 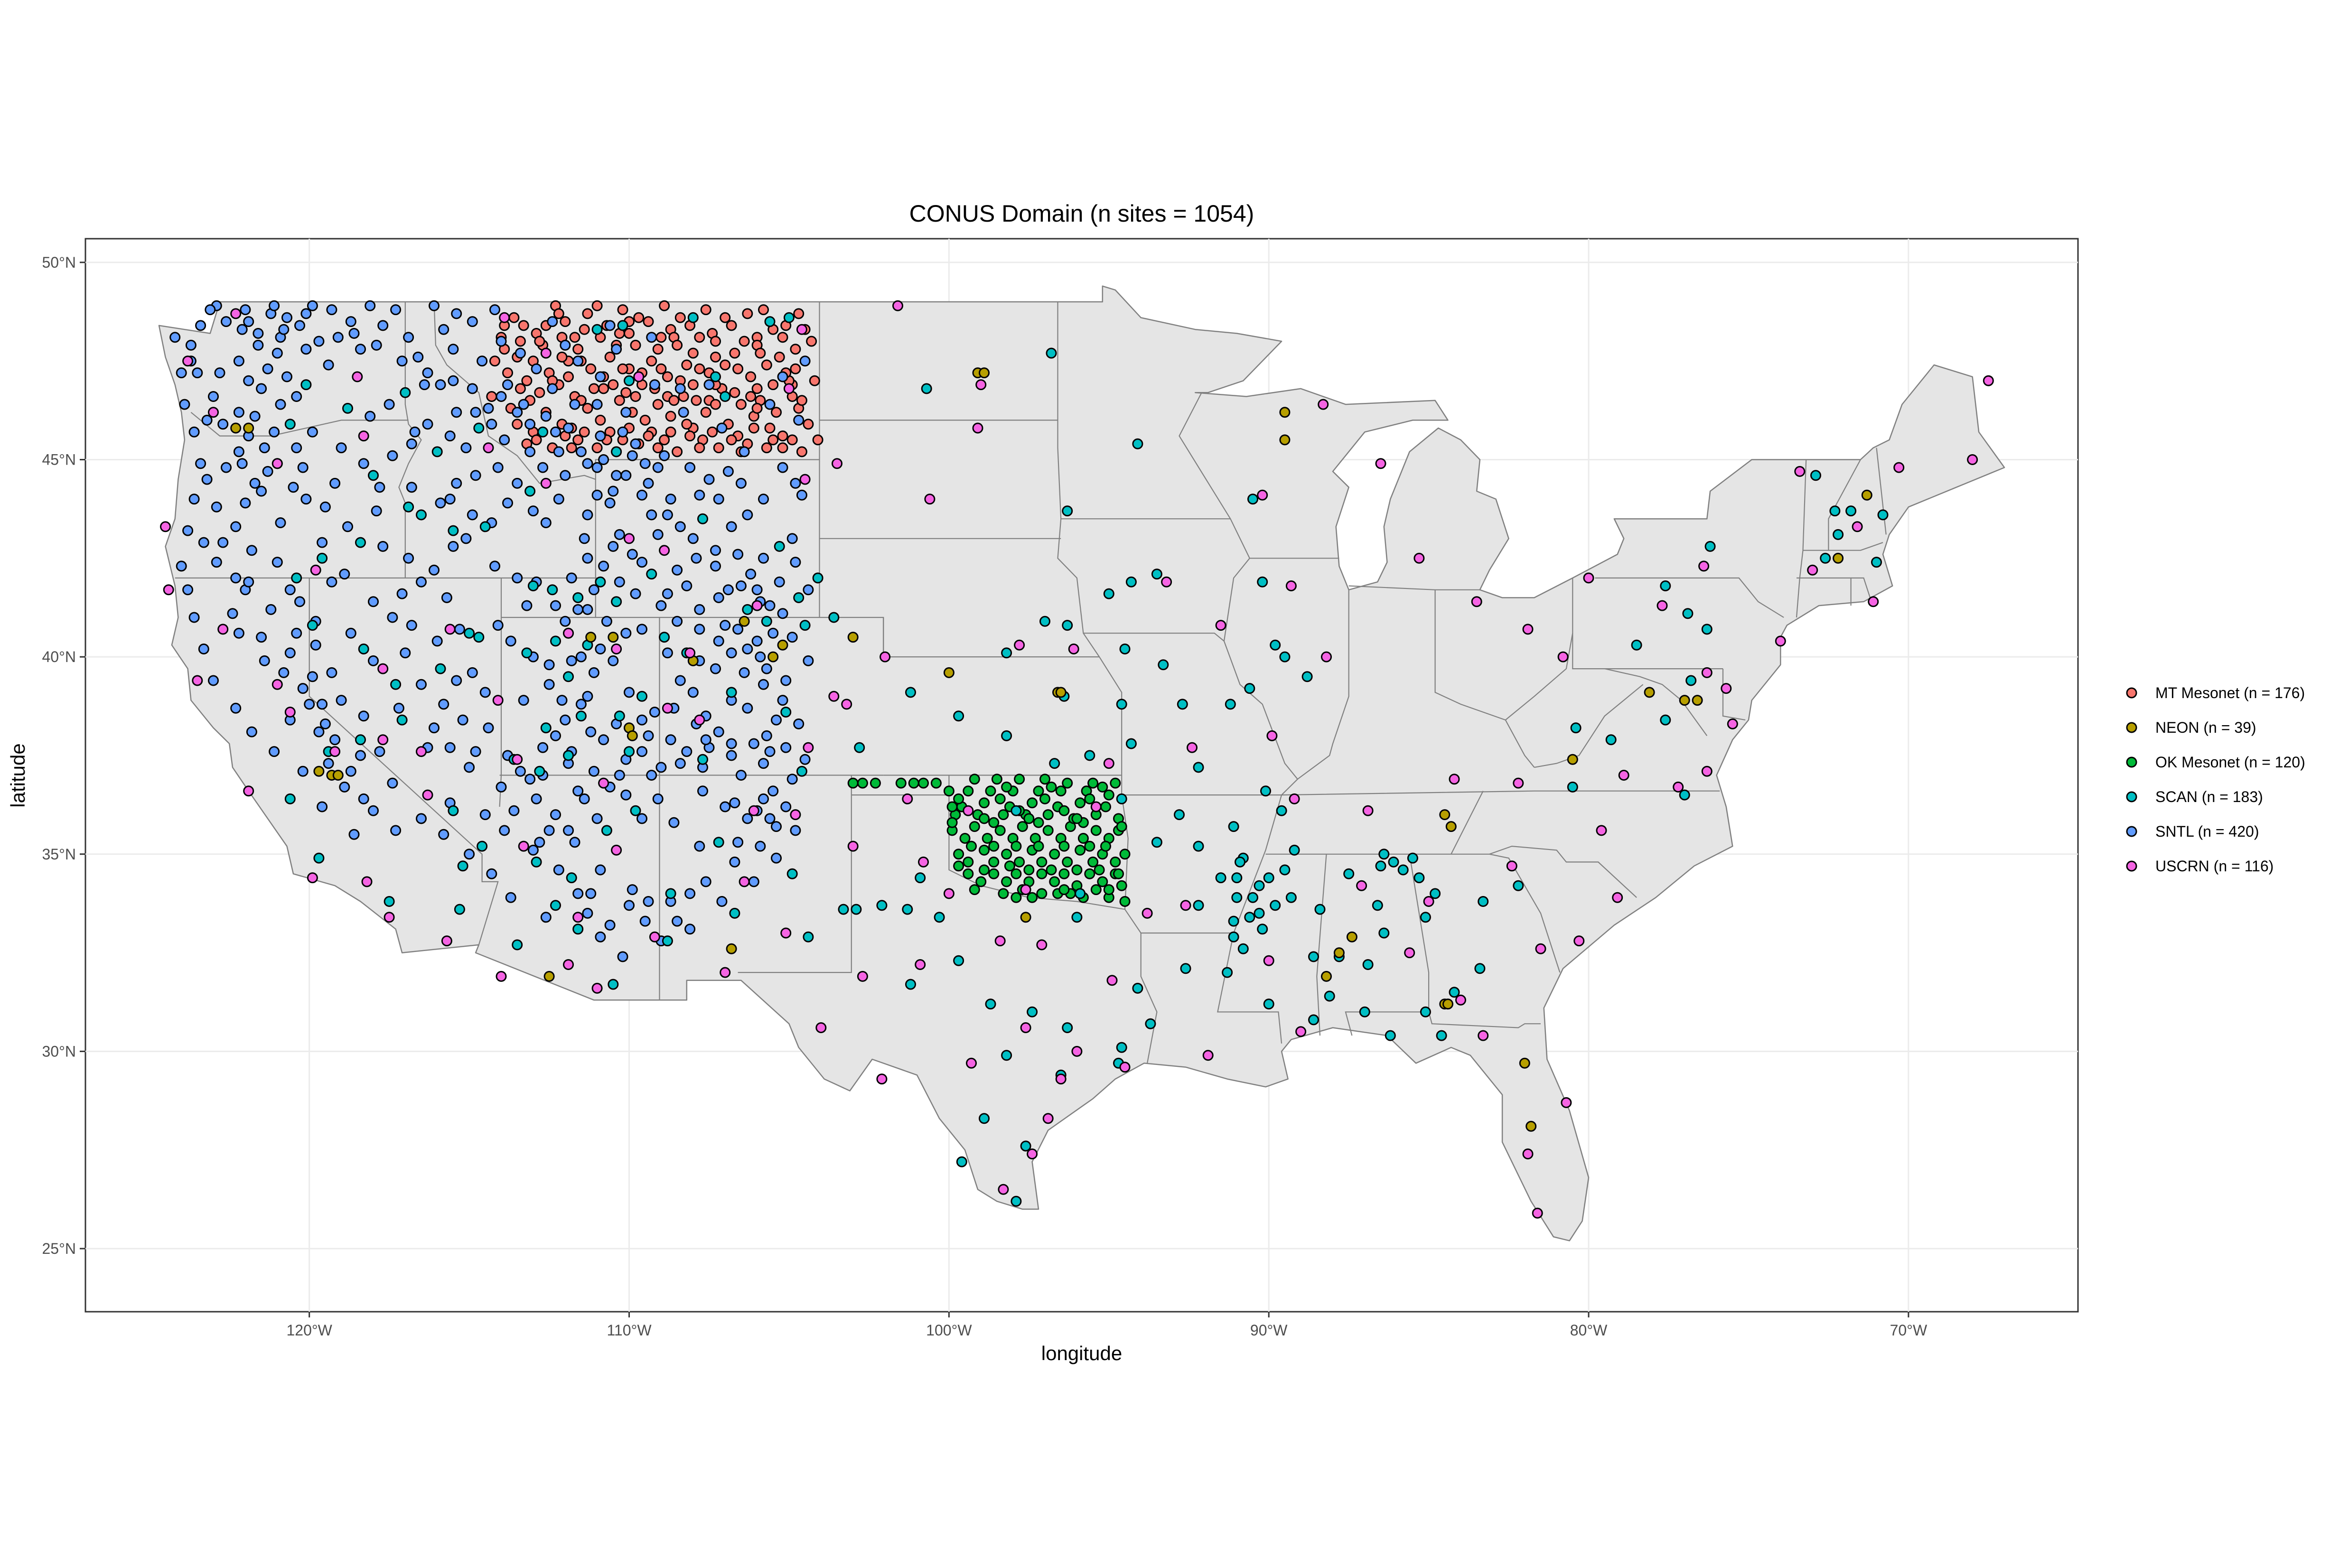 What do you see at coordinates (1081, 1353) in the screenshot?
I see `x-axis-title: longitude` at bounding box center [1081, 1353].